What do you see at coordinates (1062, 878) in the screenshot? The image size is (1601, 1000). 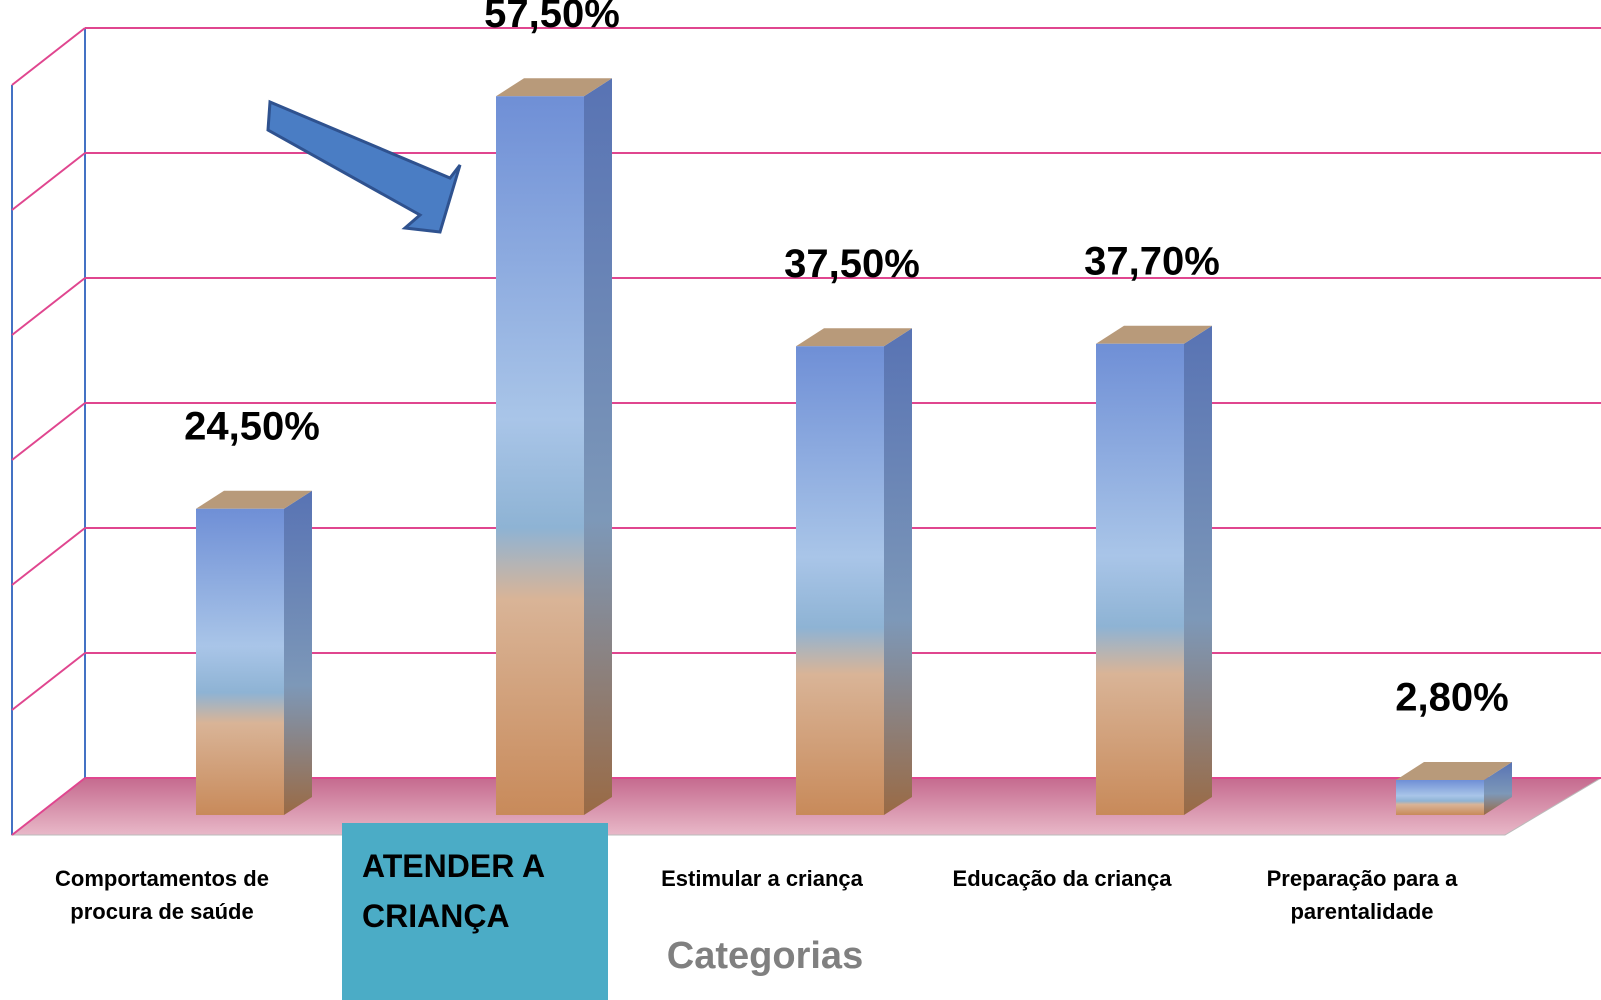 I see `x-tick-label: Educação da criança` at bounding box center [1062, 878].